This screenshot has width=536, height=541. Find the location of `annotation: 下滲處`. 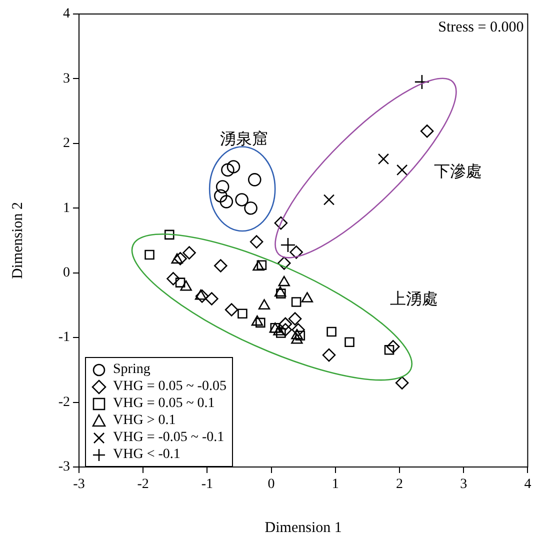

annotation: 下滲處 is located at coordinates (458, 170).